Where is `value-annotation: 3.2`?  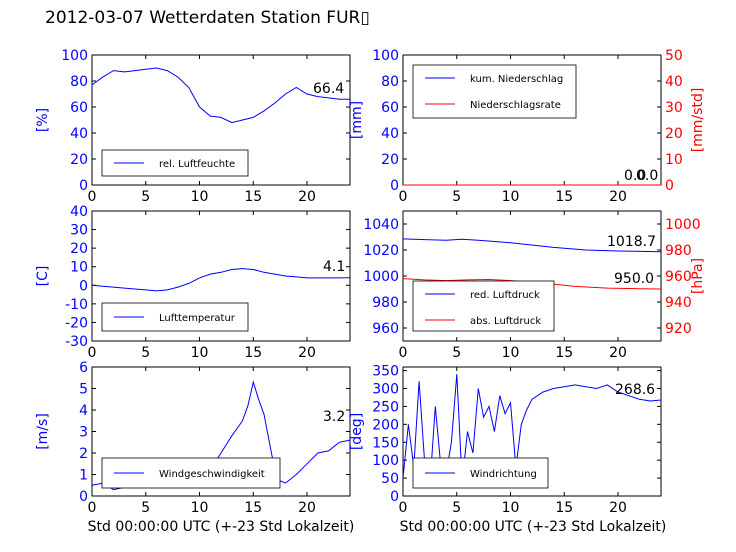 value-annotation: 3.2 is located at coordinates (334, 417).